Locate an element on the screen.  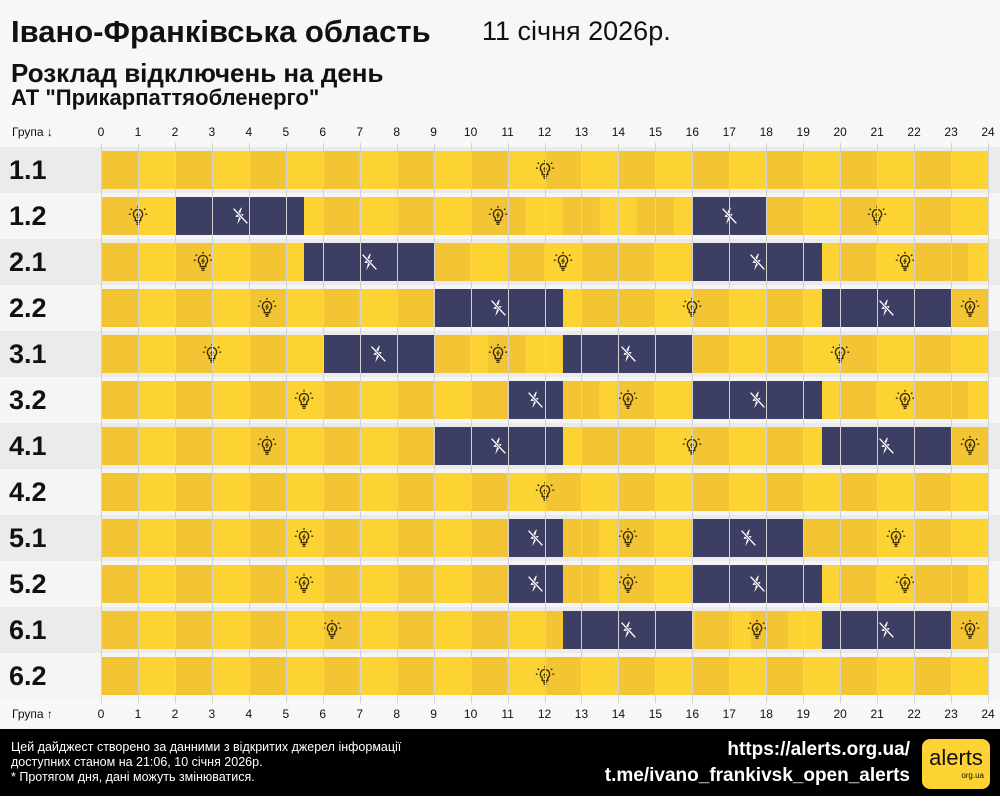
hour-tick-label: 7 is located at coordinates (360, 714).